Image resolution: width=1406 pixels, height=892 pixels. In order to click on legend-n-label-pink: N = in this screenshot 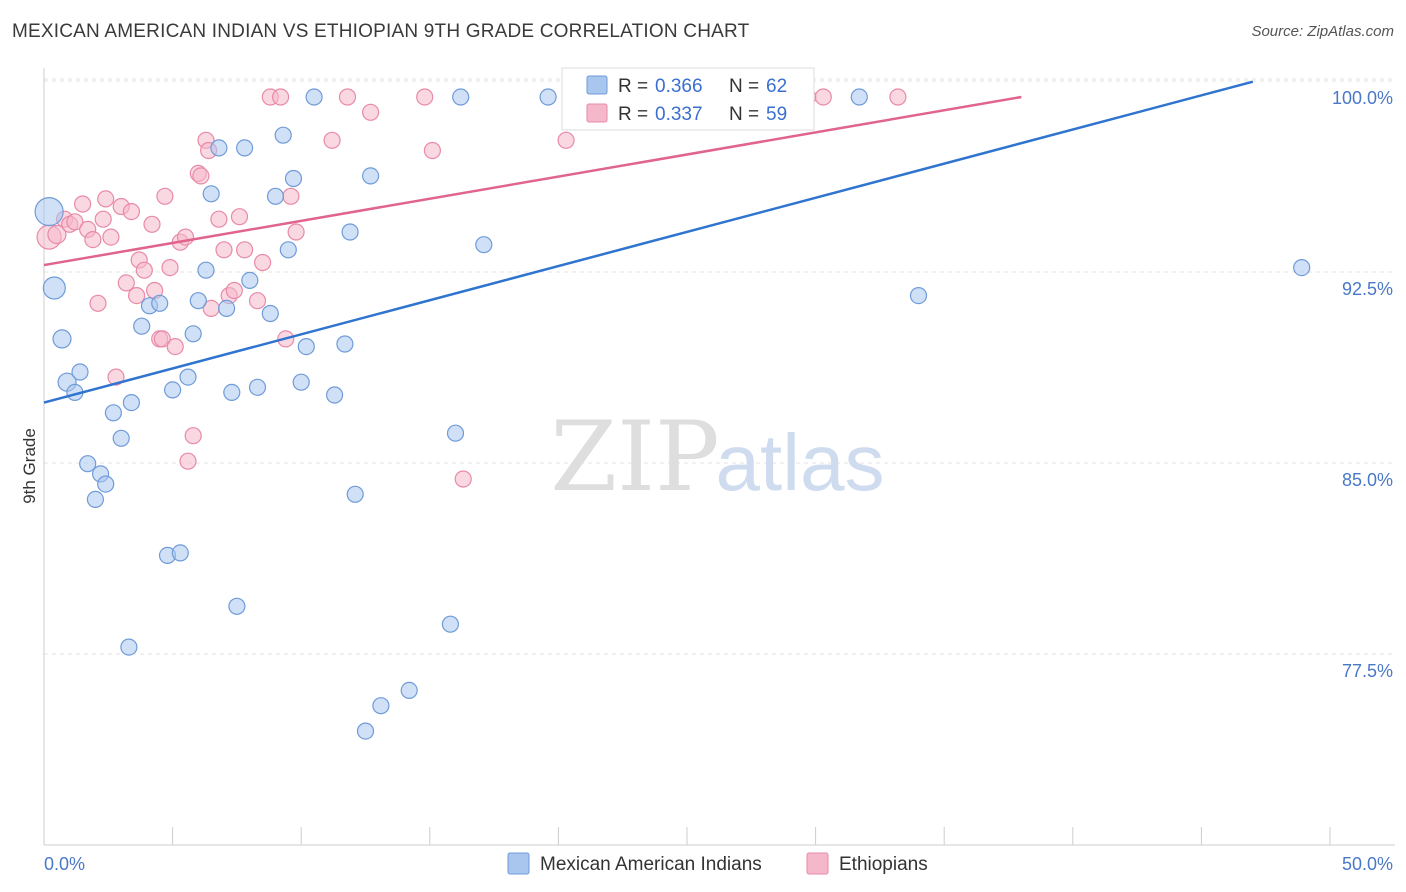, I will do `click(744, 114)`.